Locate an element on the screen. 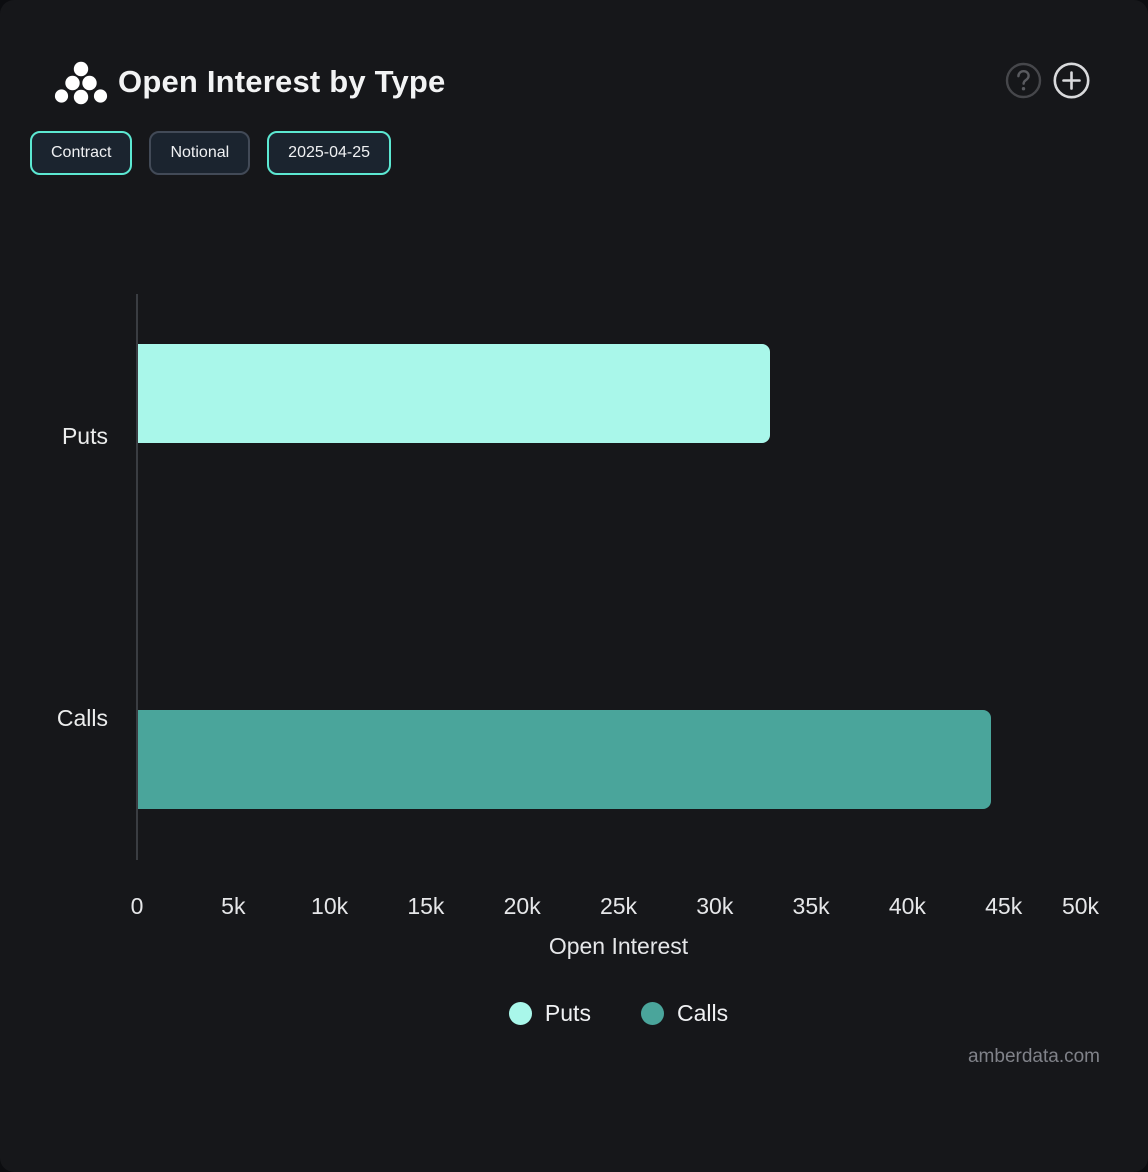 This screenshot has height=1172, width=1148. x-tick-label-15k: 15k is located at coordinates (426, 906).